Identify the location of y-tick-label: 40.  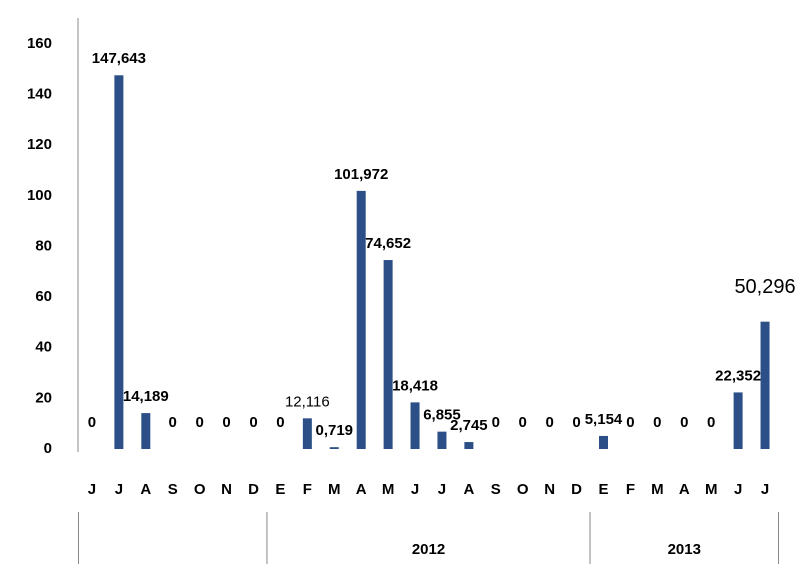
(43, 347).